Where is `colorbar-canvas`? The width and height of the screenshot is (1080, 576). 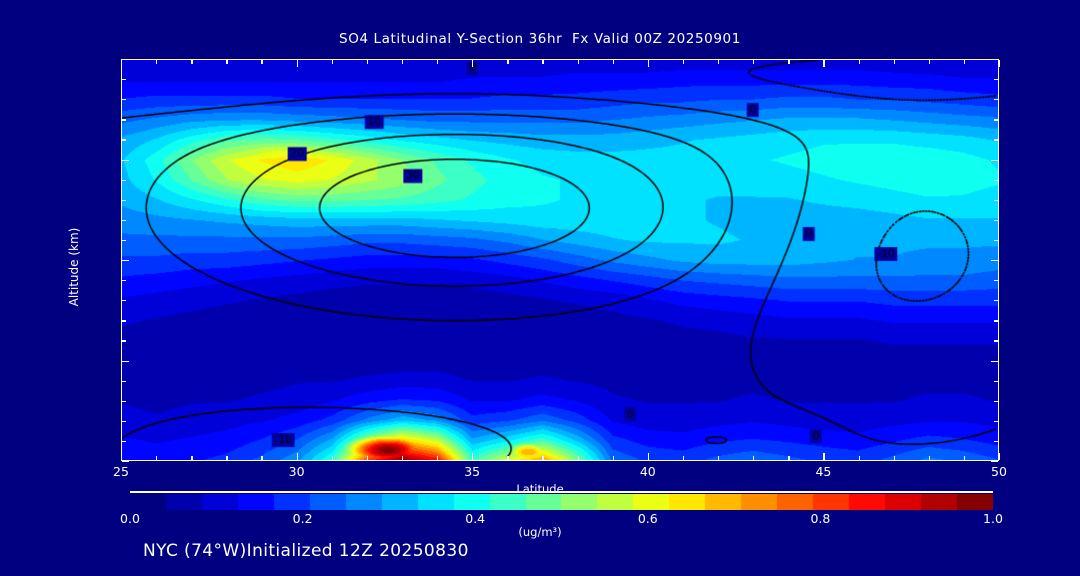 colorbar-canvas is located at coordinates (561, 502).